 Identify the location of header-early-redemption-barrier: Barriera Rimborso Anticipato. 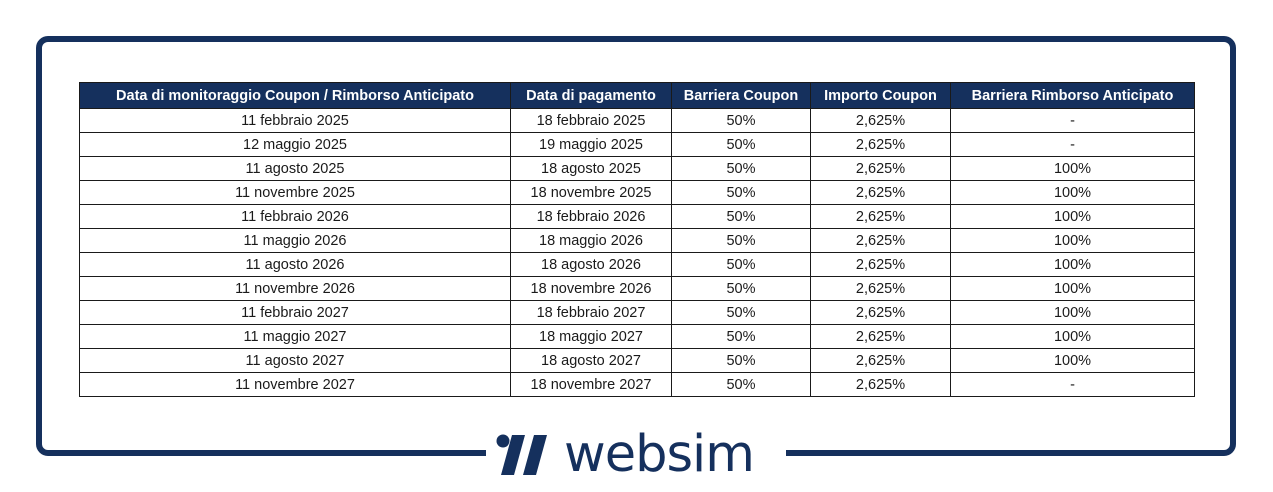
(1072, 95).